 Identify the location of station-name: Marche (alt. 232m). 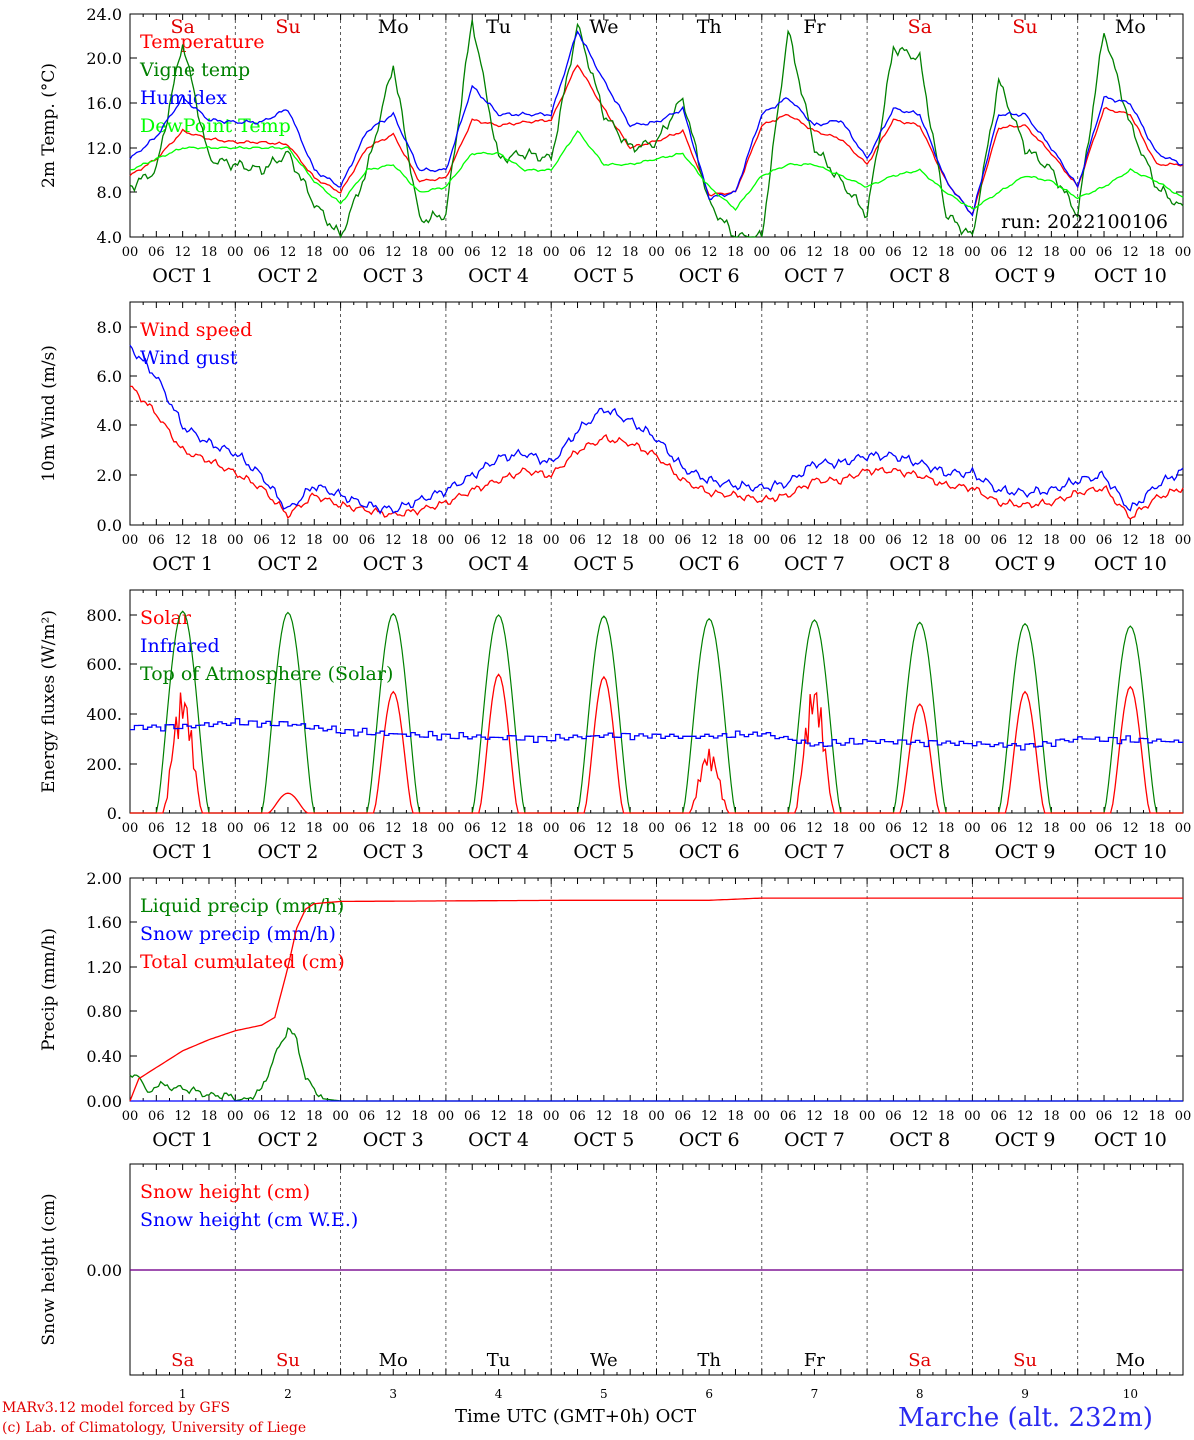
(1025, 1418).